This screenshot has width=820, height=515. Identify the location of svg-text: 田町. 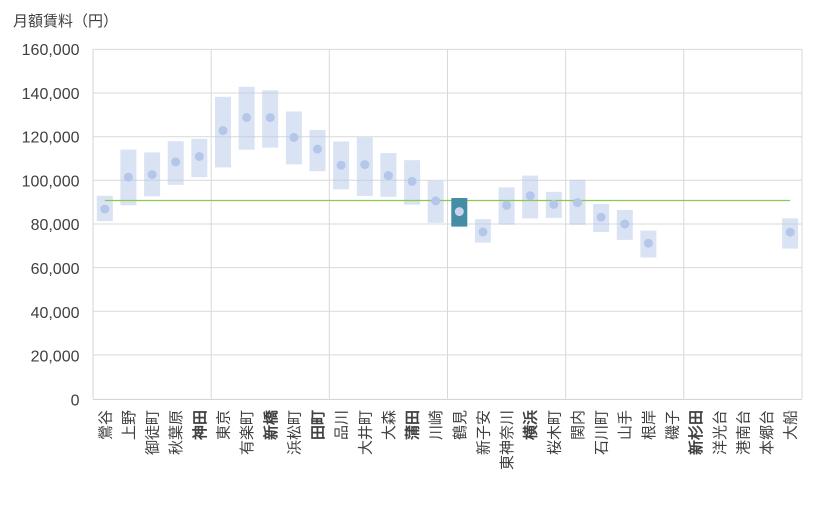
(318, 425).